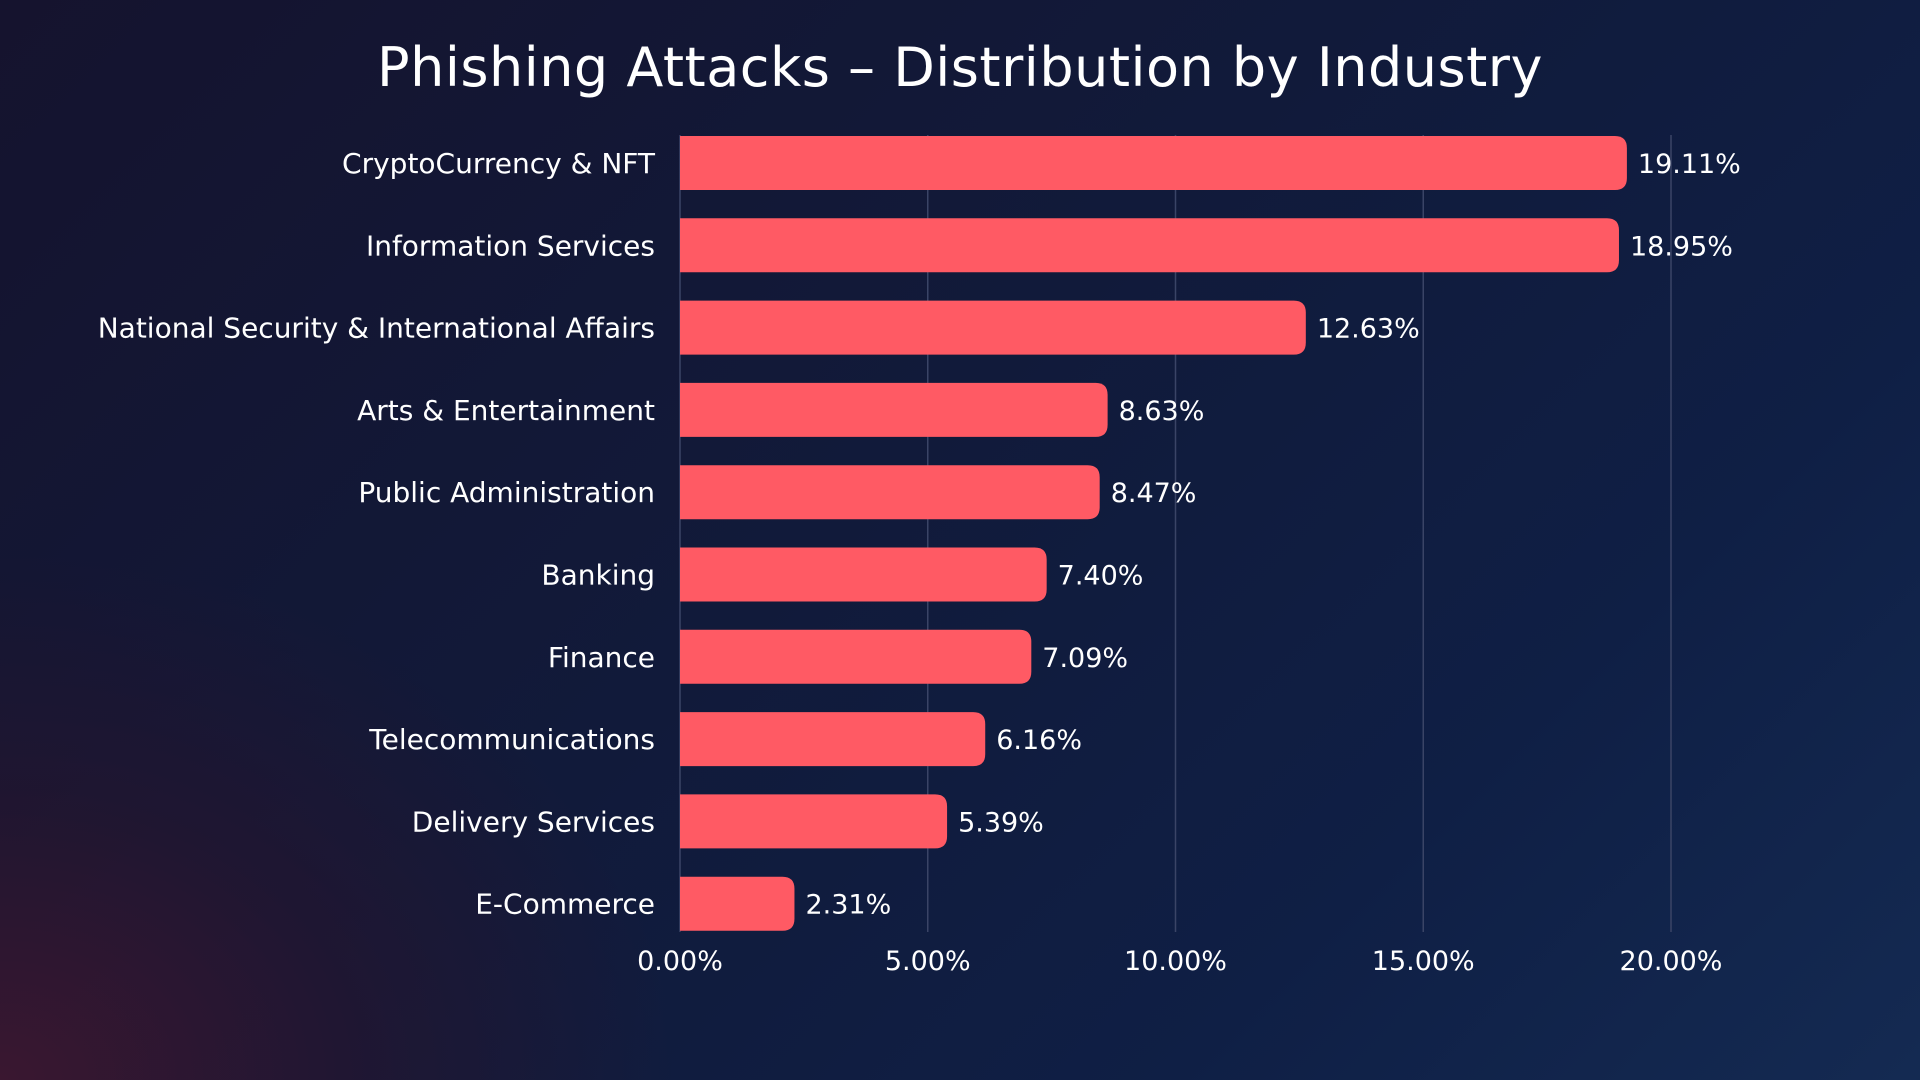 This screenshot has width=1920, height=1080. I want to click on x-tick-label: 5.00%, so click(928, 961).